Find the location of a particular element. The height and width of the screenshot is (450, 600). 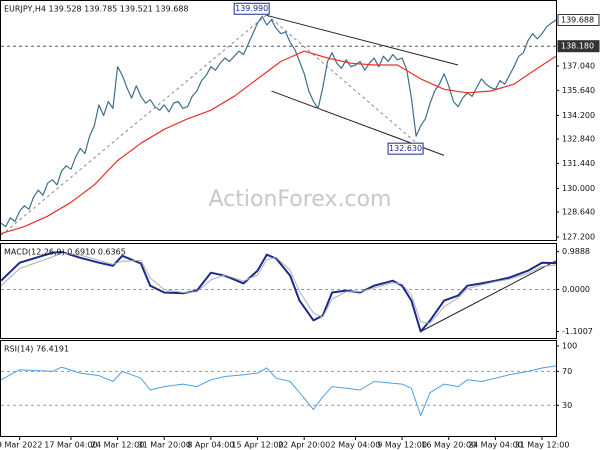

annotation: 139.990 is located at coordinates (251, 8).